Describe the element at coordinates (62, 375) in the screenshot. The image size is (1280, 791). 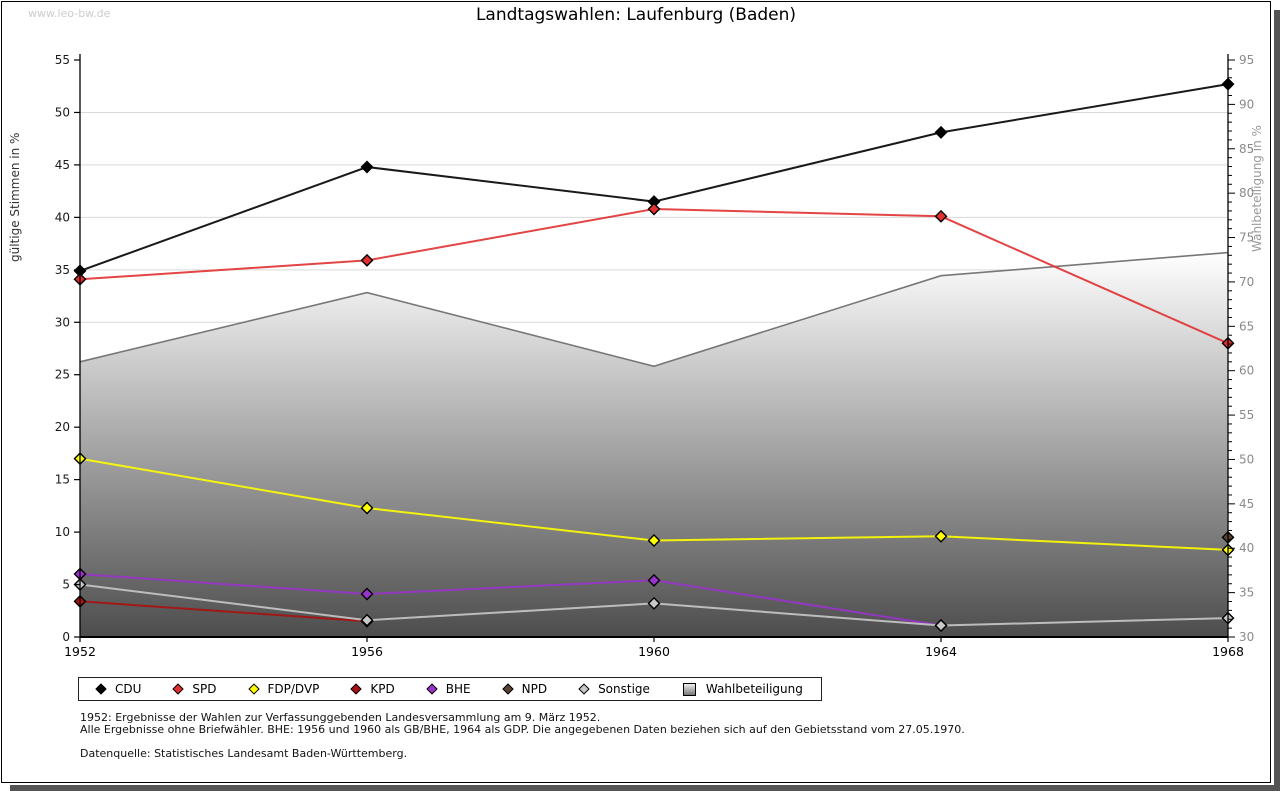
I see `svg-text: 25` at that location.